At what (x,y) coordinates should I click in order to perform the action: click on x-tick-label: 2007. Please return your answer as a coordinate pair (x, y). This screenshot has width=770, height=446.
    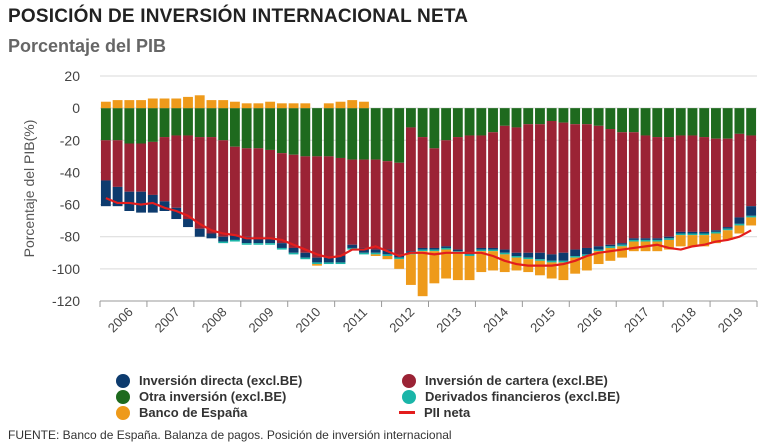
    Looking at the image, I should click on (167, 319).